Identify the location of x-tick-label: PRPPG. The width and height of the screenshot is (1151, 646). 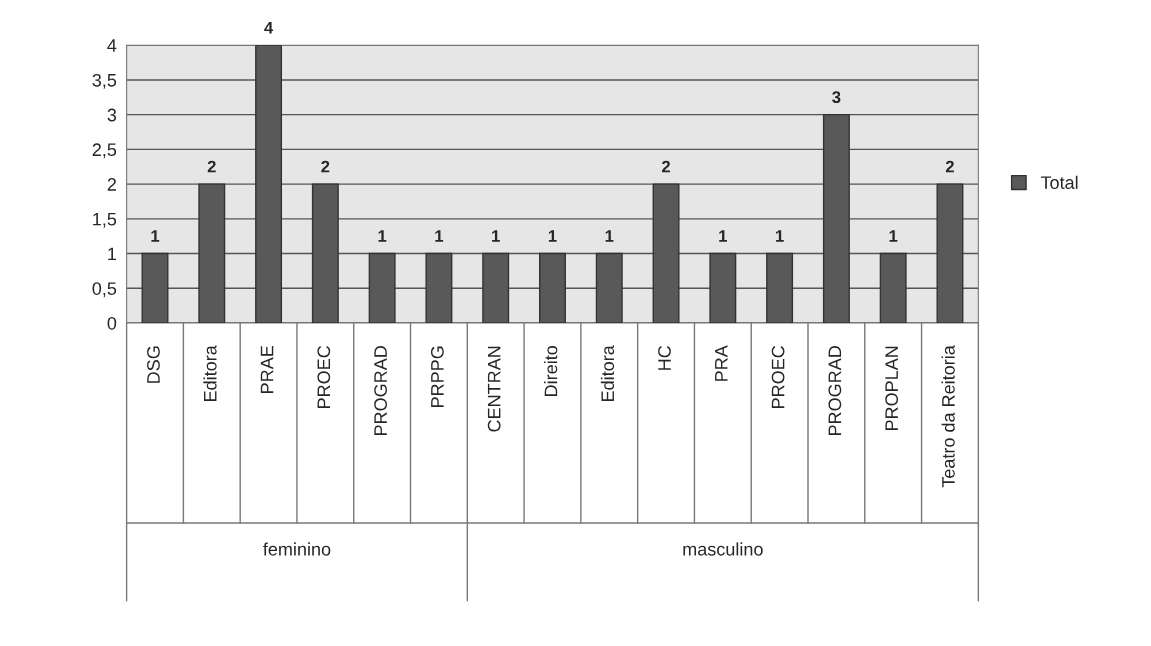
(437, 376).